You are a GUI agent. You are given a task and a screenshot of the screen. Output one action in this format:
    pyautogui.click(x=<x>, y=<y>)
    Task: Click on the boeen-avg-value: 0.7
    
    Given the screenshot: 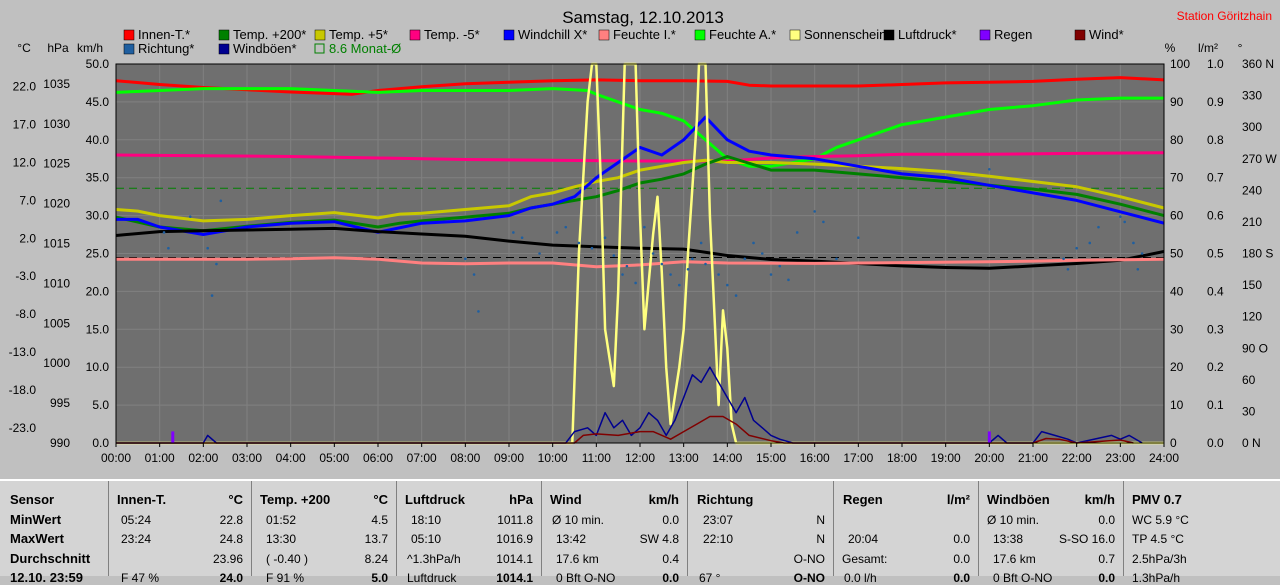 What is the action you would take?
    pyautogui.click(x=1106, y=559)
    